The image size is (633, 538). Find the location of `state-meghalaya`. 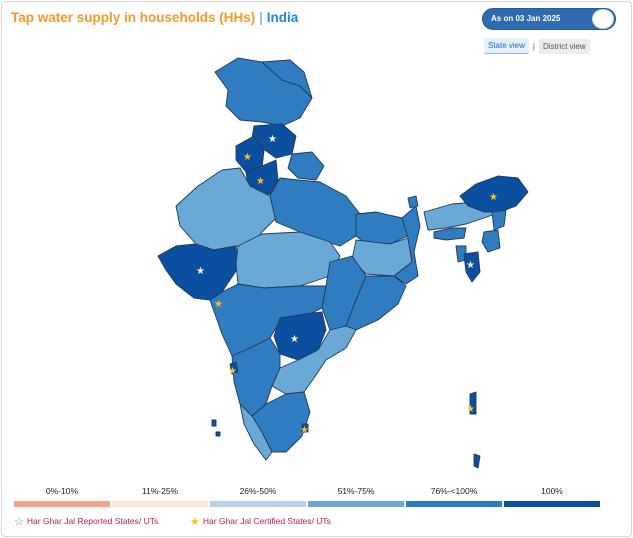

state-meghalaya is located at coordinates (450, 234).